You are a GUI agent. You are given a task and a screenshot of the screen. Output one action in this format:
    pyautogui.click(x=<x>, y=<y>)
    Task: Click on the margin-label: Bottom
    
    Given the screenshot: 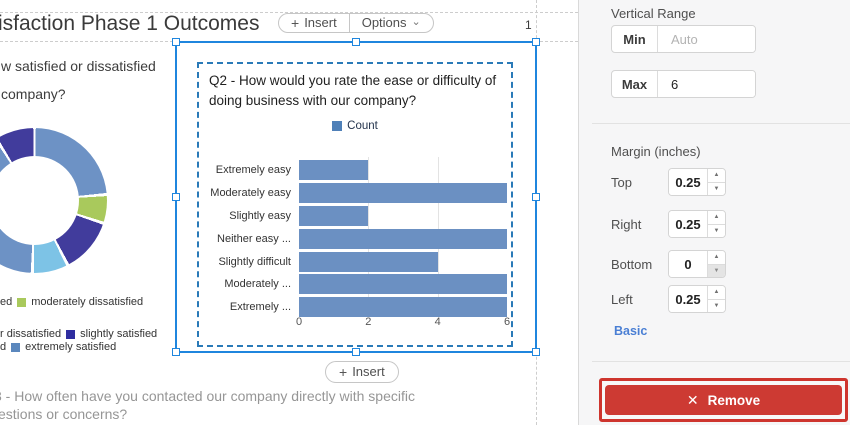 What is the action you would take?
    pyautogui.click(x=632, y=264)
    